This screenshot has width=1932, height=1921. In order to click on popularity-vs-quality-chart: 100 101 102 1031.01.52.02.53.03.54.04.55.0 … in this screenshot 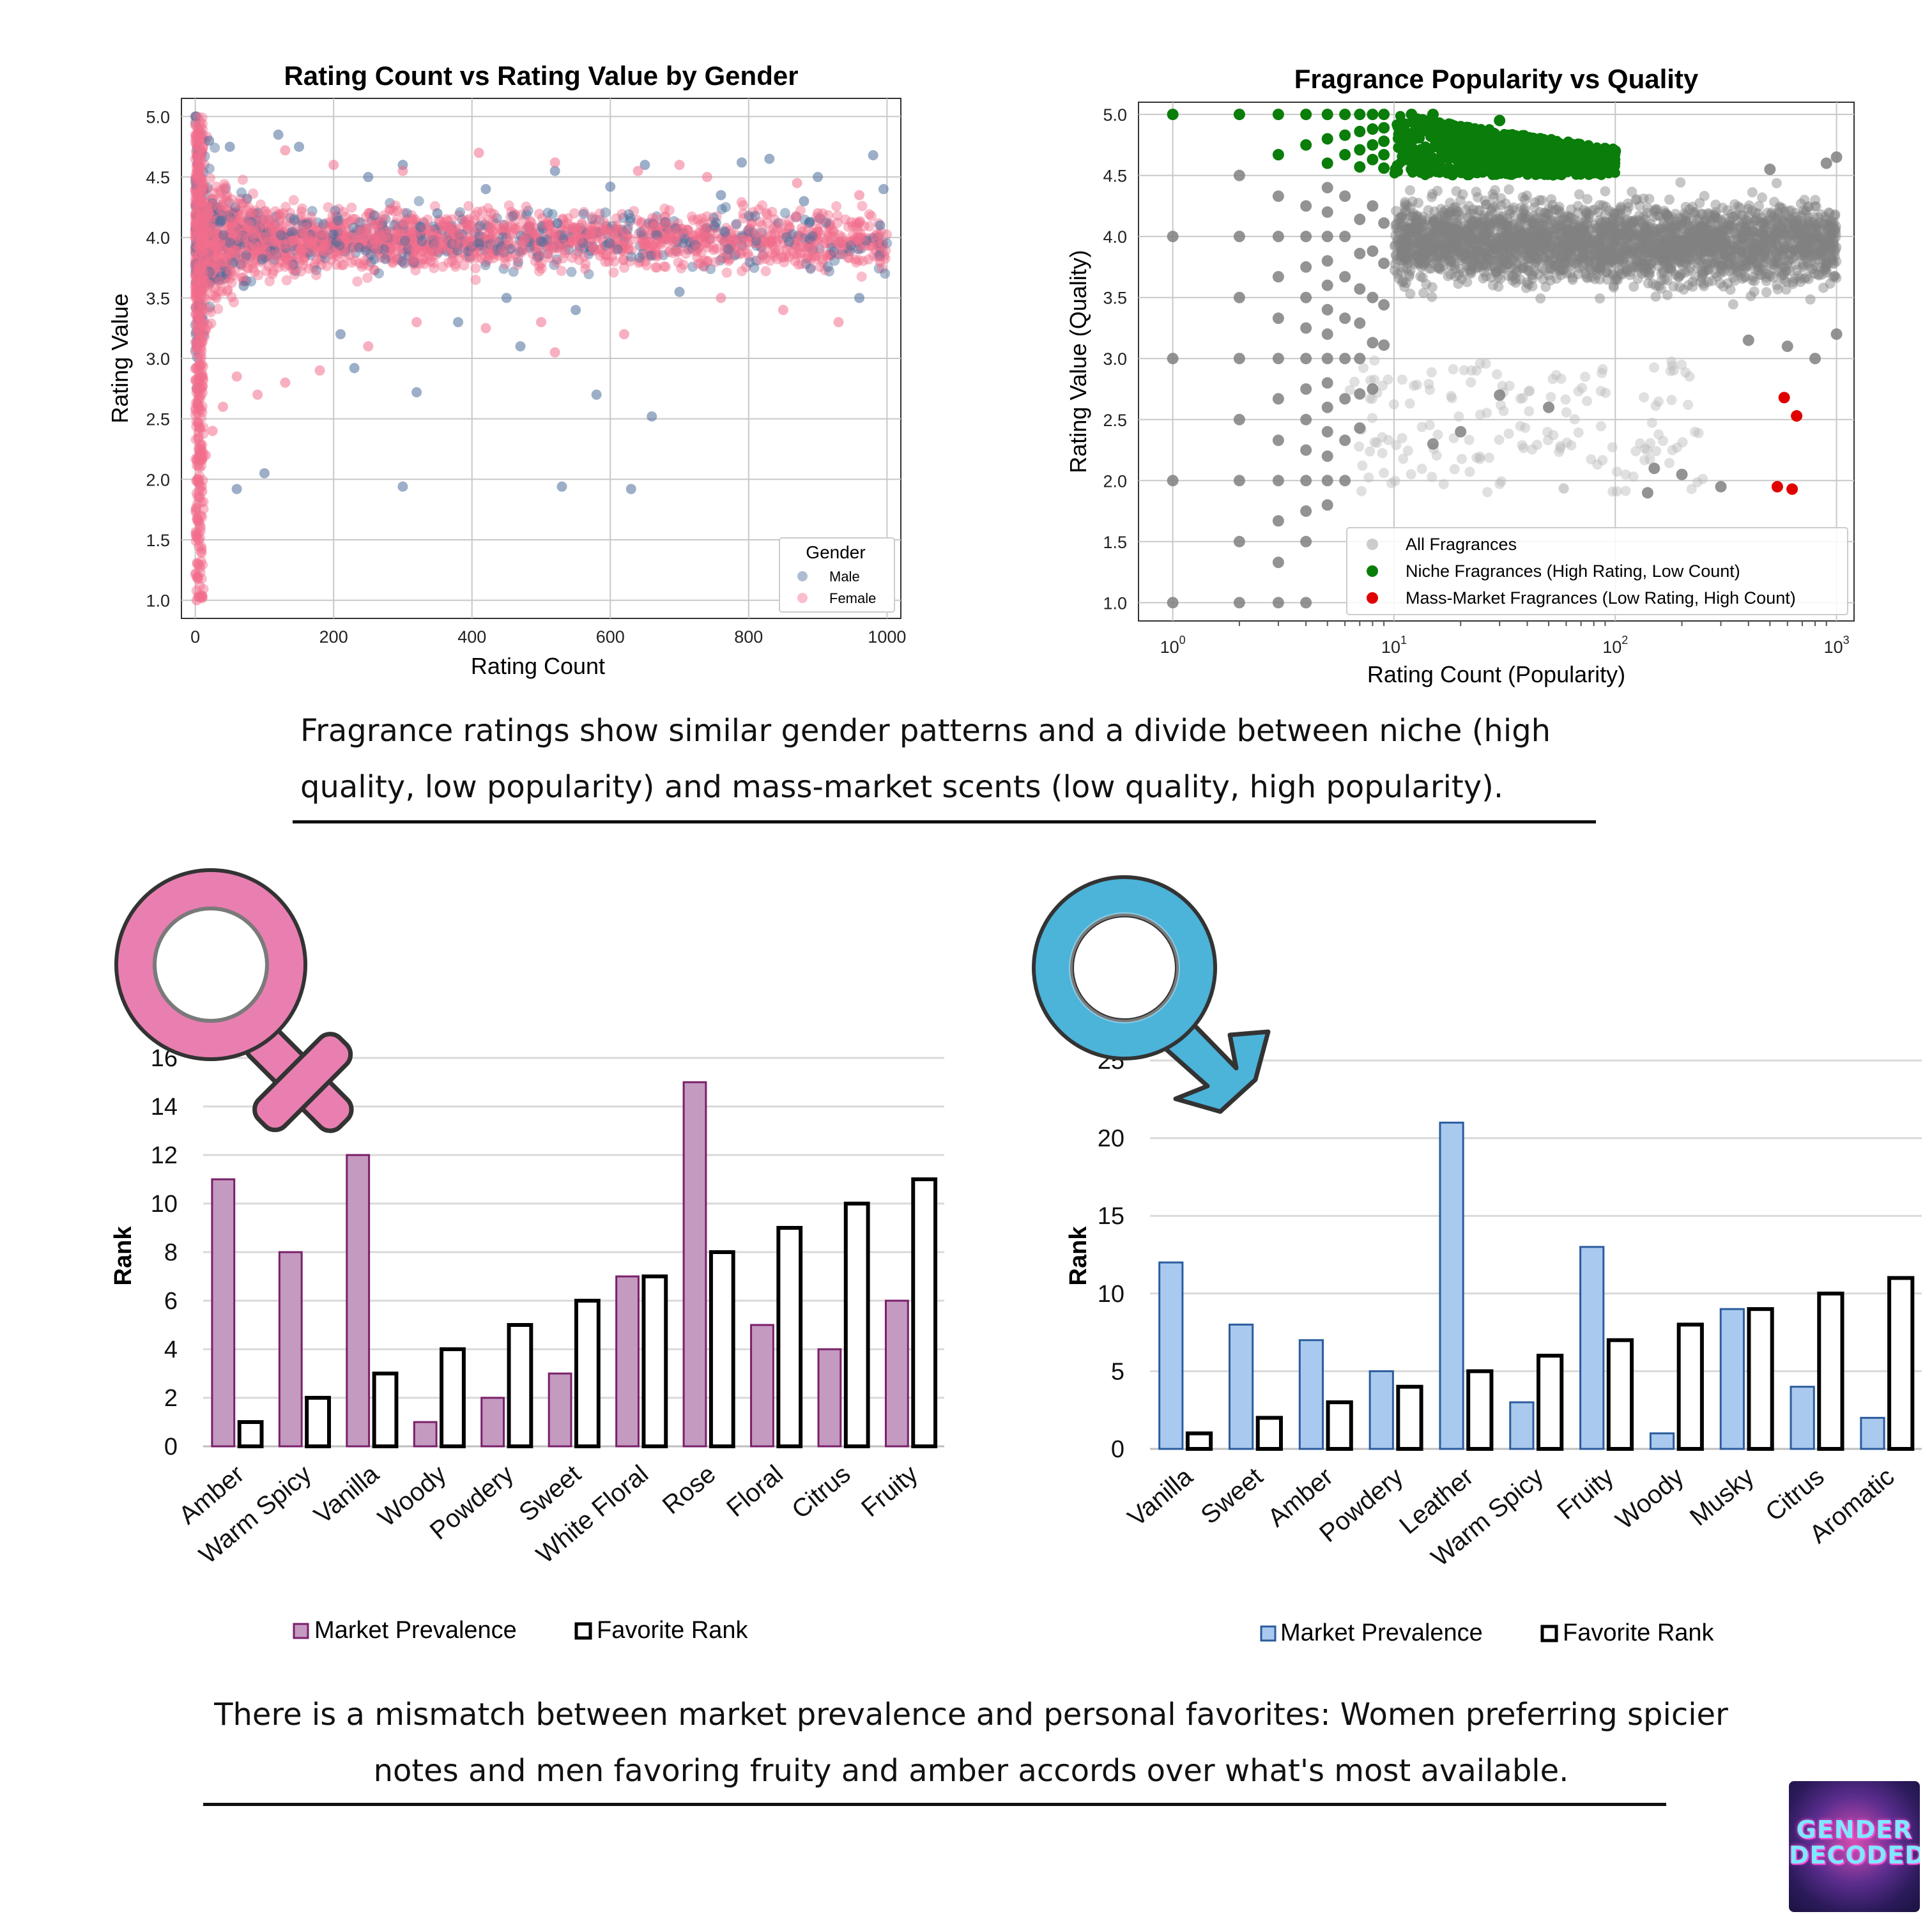, I will do `click(1460, 376)`.